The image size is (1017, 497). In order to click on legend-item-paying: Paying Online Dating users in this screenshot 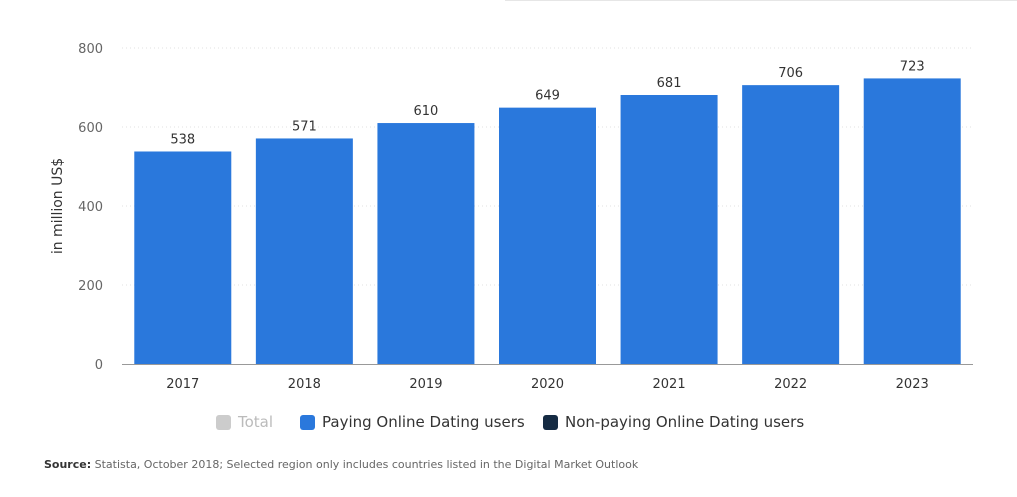, I will do `click(412, 422)`.